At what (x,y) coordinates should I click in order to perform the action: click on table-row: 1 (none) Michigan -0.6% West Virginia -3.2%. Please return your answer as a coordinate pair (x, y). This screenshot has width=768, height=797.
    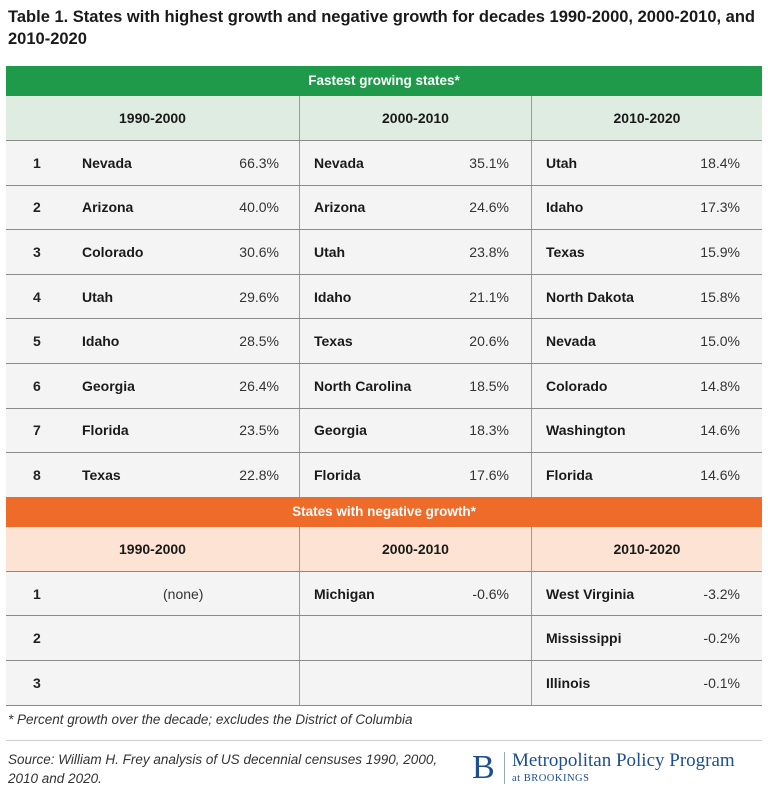
    Looking at the image, I should click on (384, 593).